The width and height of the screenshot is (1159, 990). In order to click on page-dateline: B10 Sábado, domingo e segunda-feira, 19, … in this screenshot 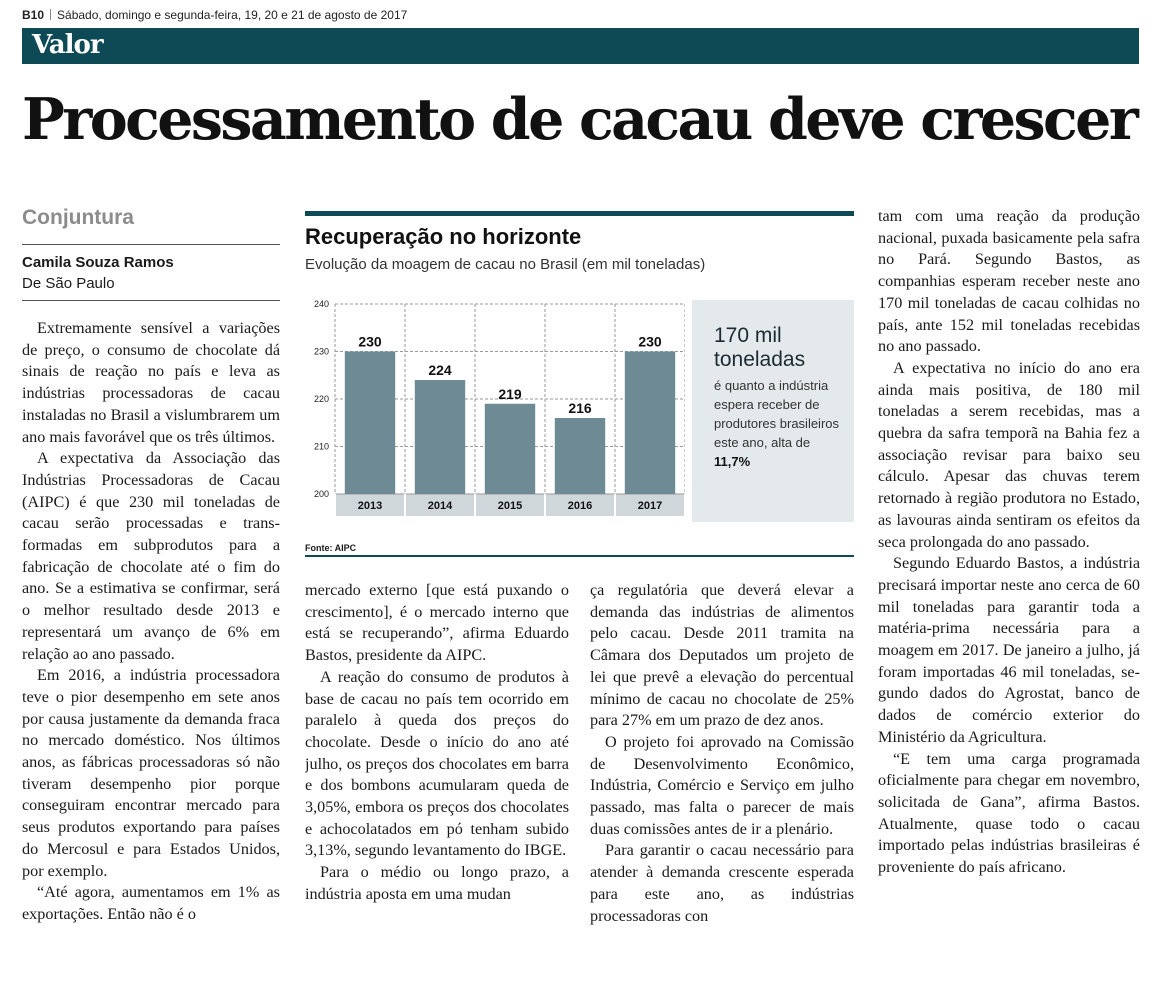, I will do `click(214, 15)`.